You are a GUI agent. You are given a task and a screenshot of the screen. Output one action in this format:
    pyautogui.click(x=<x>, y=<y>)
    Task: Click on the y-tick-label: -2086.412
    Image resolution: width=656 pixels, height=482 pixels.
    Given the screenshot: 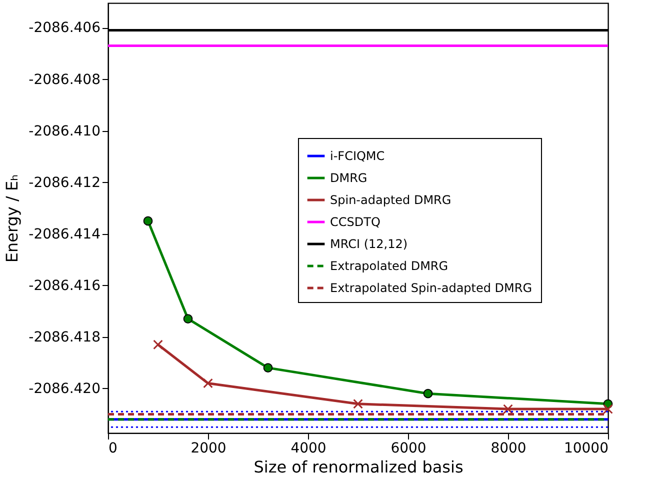 What is the action you would take?
    pyautogui.click(x=64, y=182)
    